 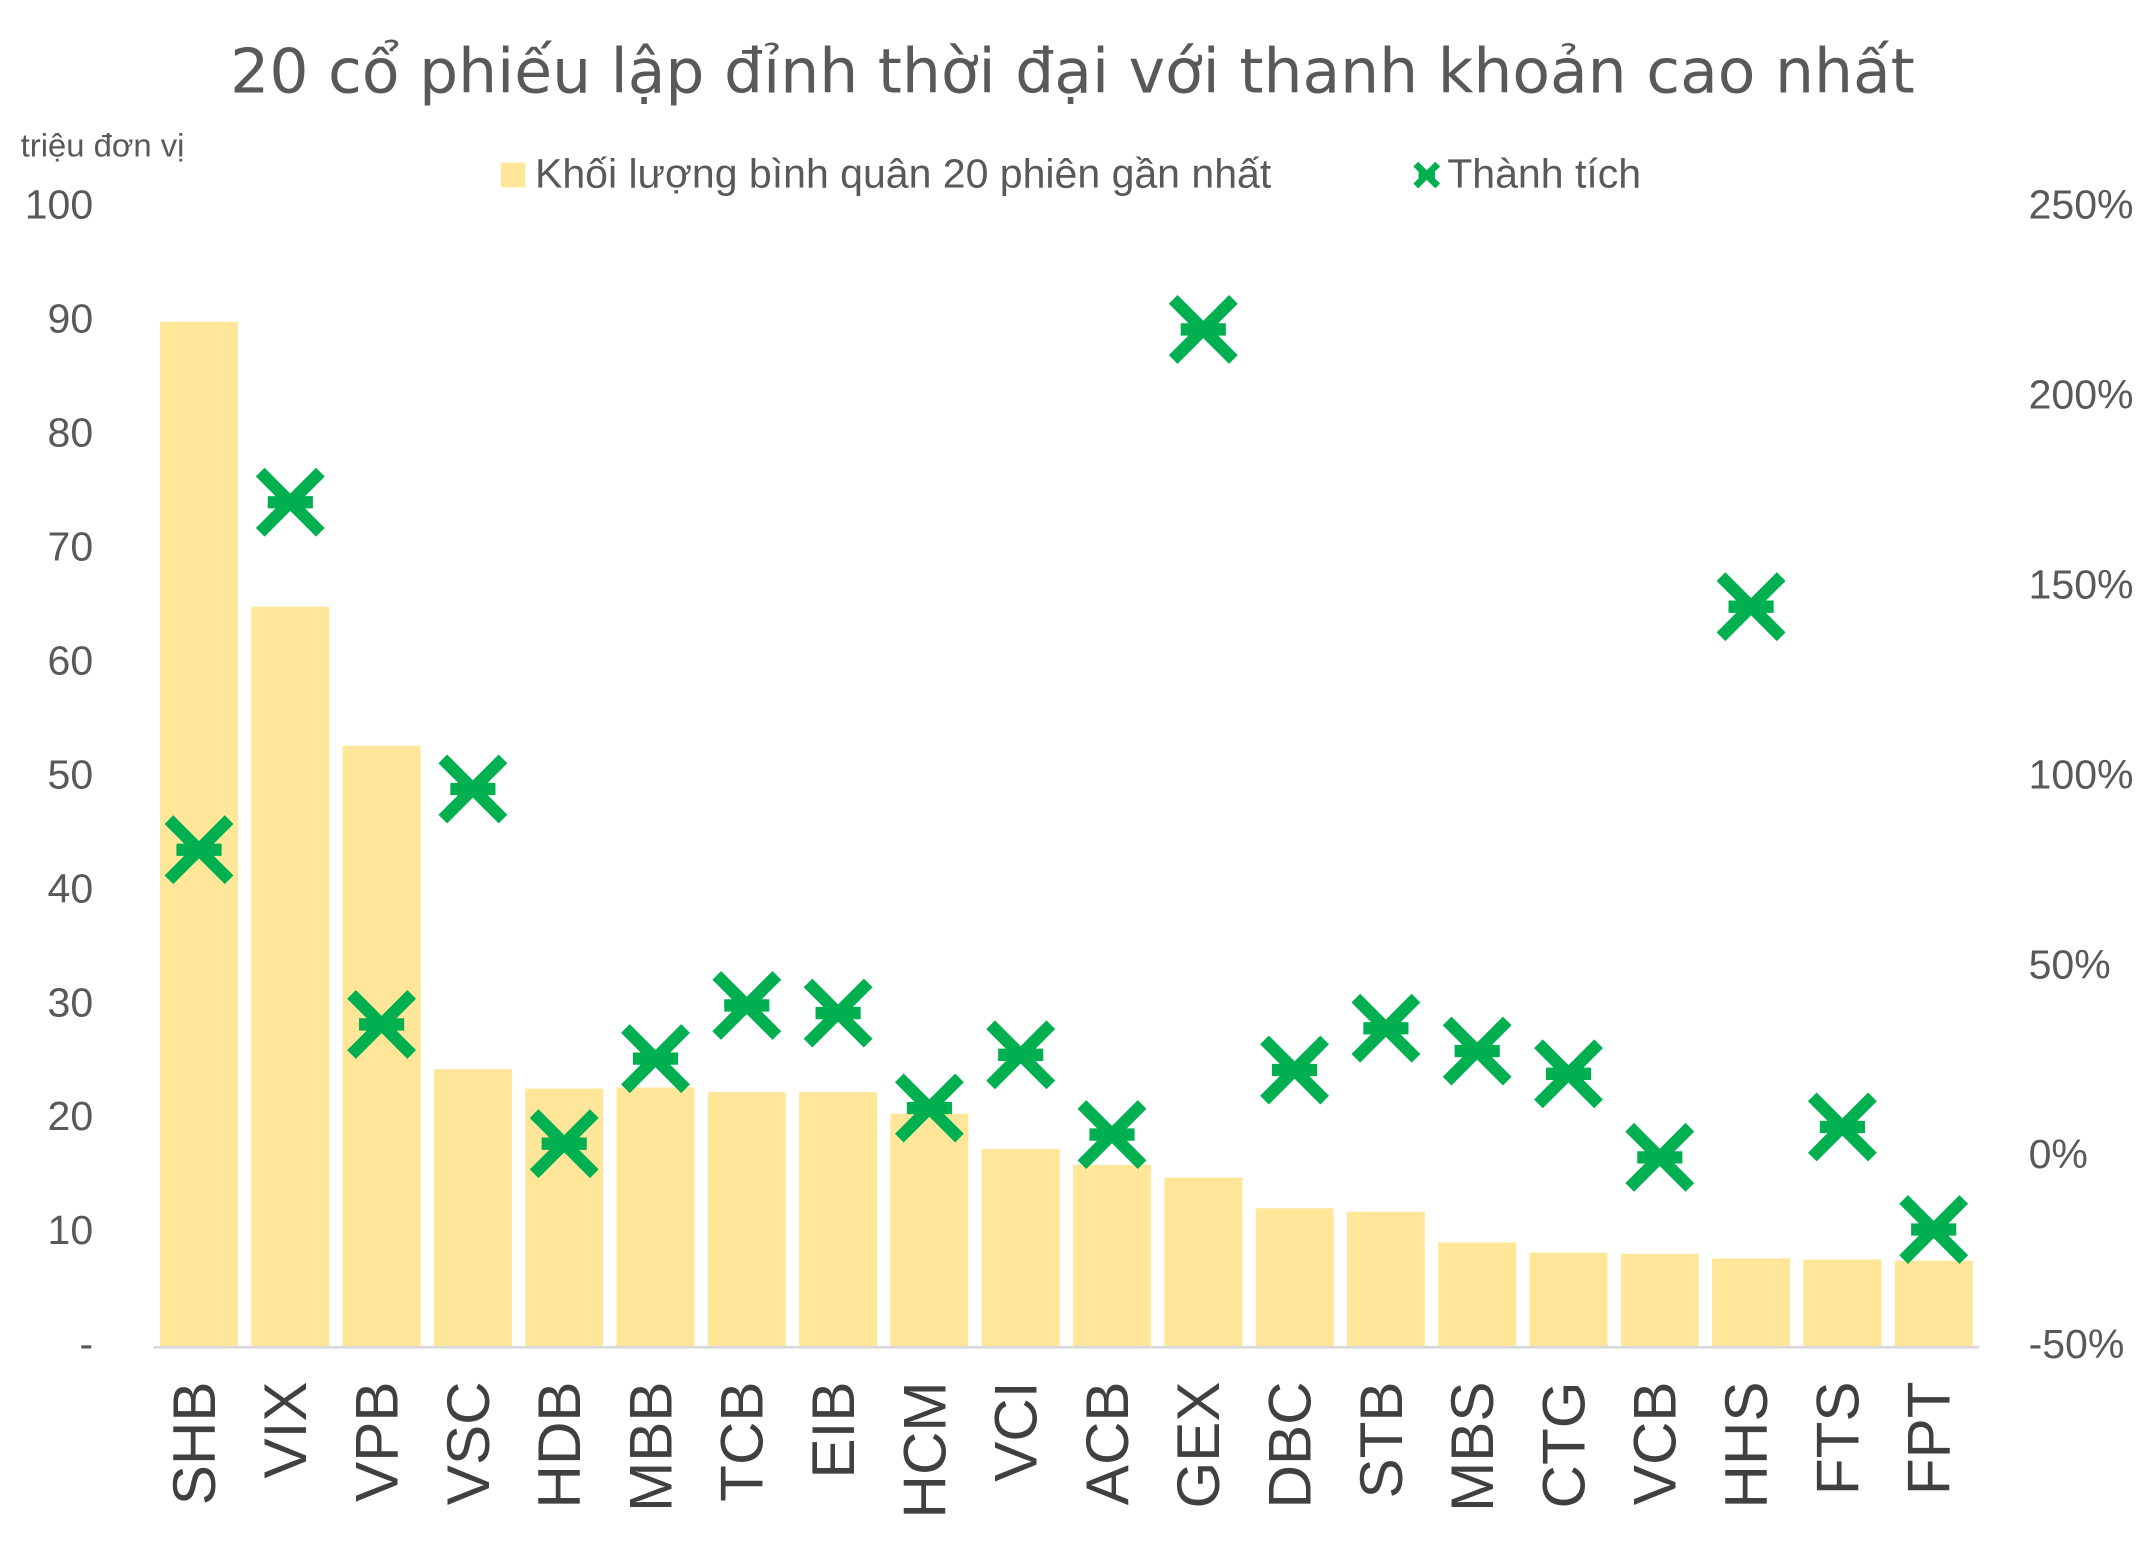 What do you see at coordinates (194, 1443) in the screenshot?
I see `x-tick-label: SHB` at bounding box center [194, 1443].